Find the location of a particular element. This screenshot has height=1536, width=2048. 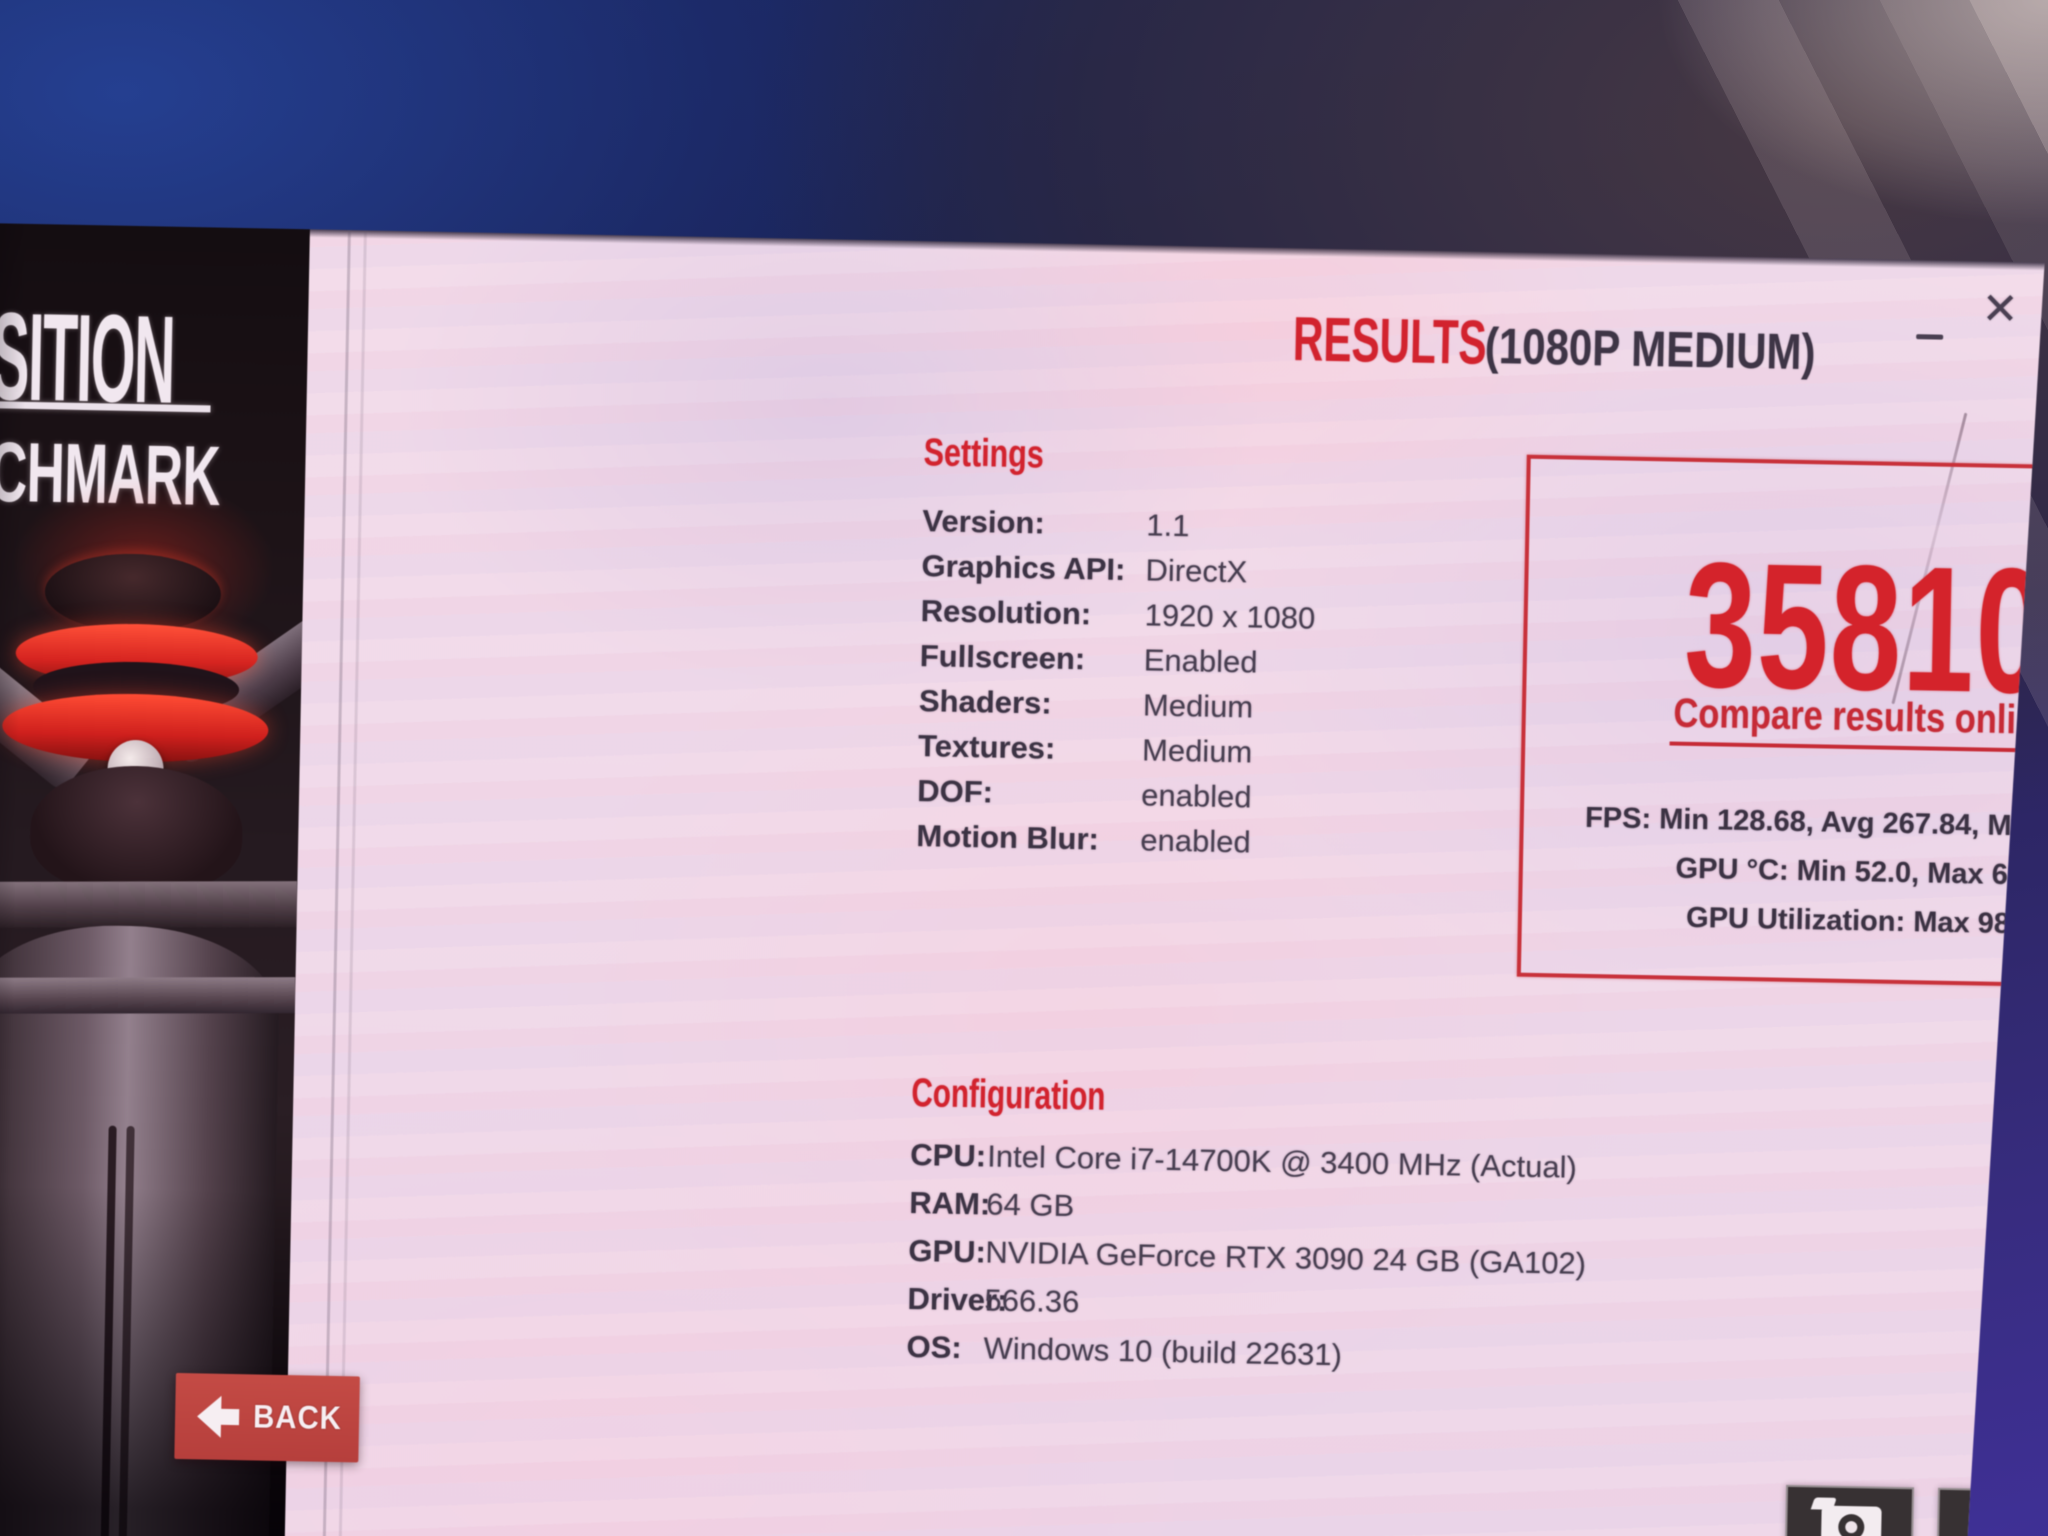

config-value: Intel Core i7-14700K @ 3400 MHz (Actual) is located at coordinates (1282, 1161).